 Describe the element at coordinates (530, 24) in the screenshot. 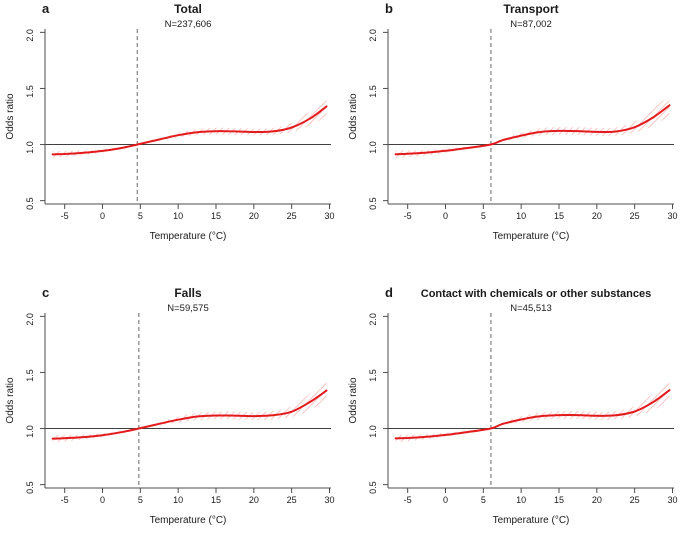

I see `sample-size-label: N=87,002` at that location.